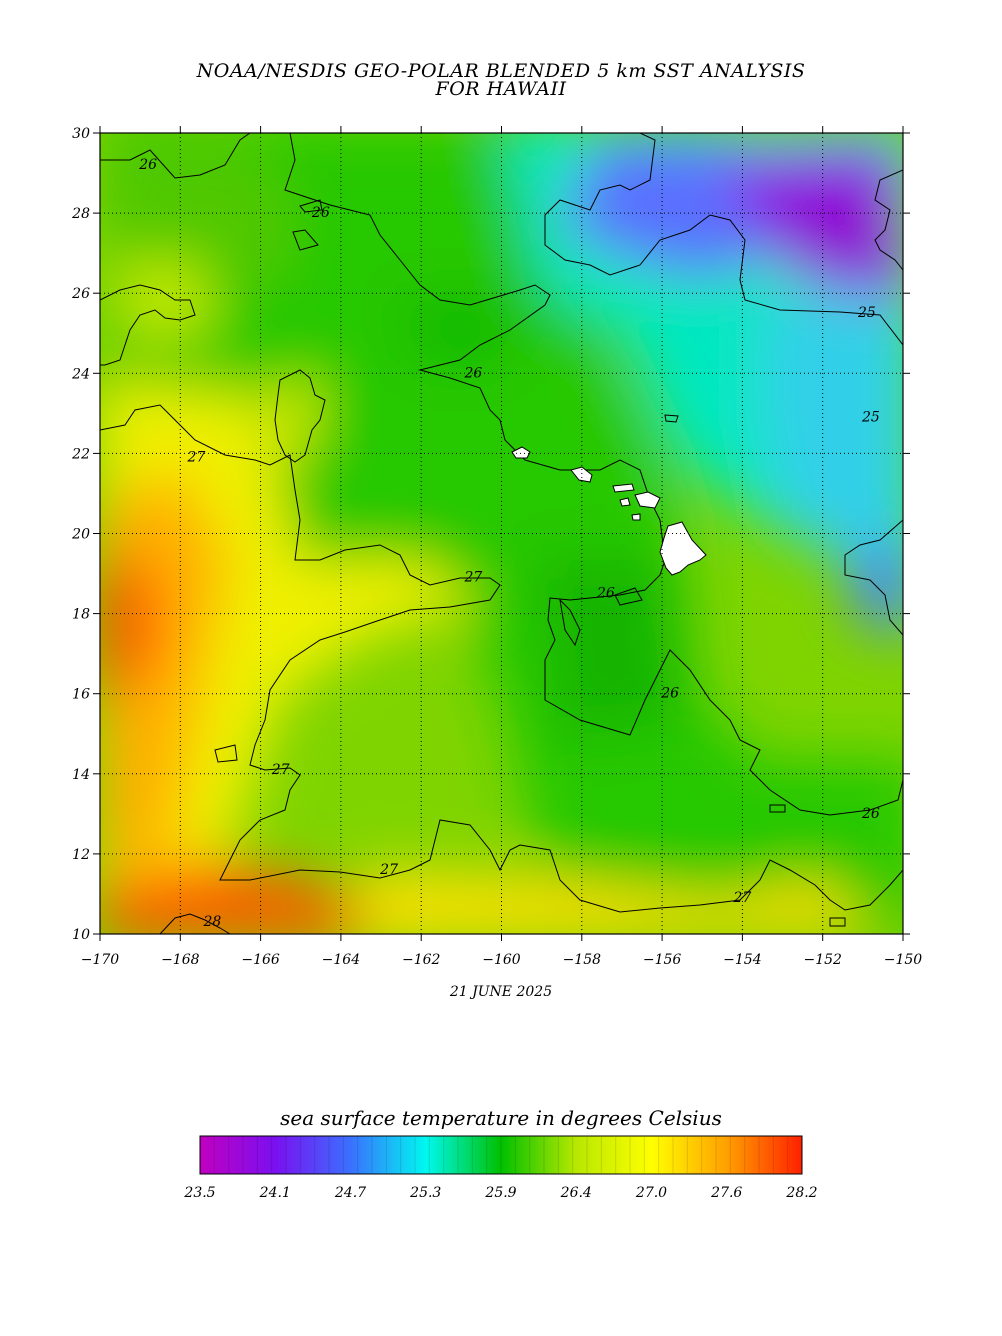 This screenshot has height=1336, width=1002. I want to click on x-tick-label: −154, so click(742, 960).